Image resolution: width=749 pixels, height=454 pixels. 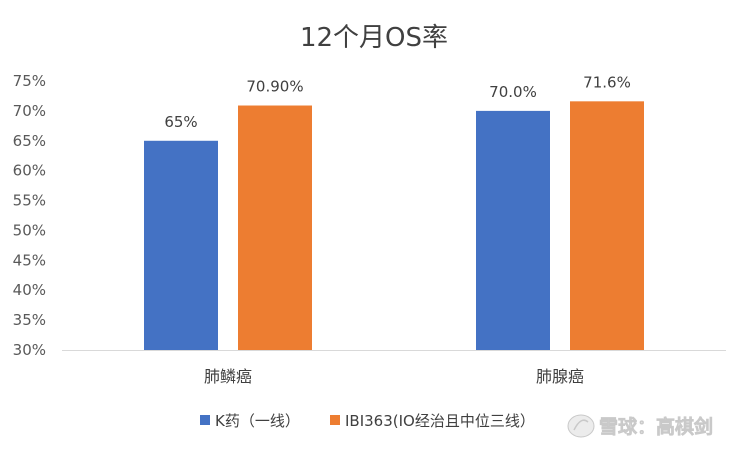 What do you see at coordinates (29, 260) in the screenshot?
I see `y-tick-label: 45%` at bounding box center [29, 260].